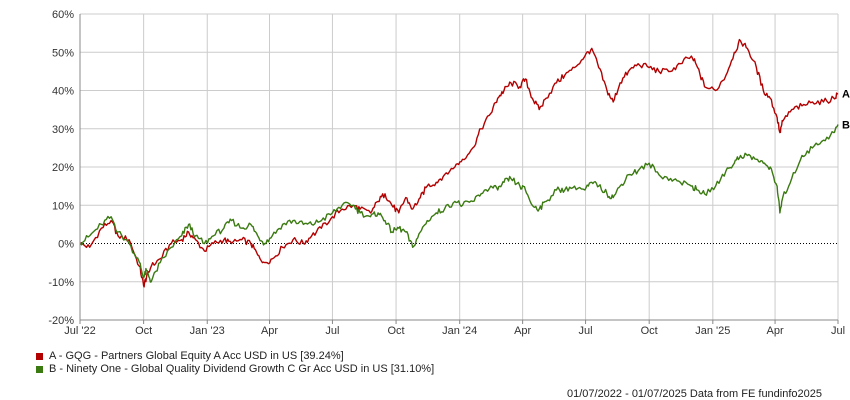 This screenshot has height=400, width=850. Describe the element at coordinates (63, 53) in the screenshot. I see `y-tick-label: 50%` at that location.